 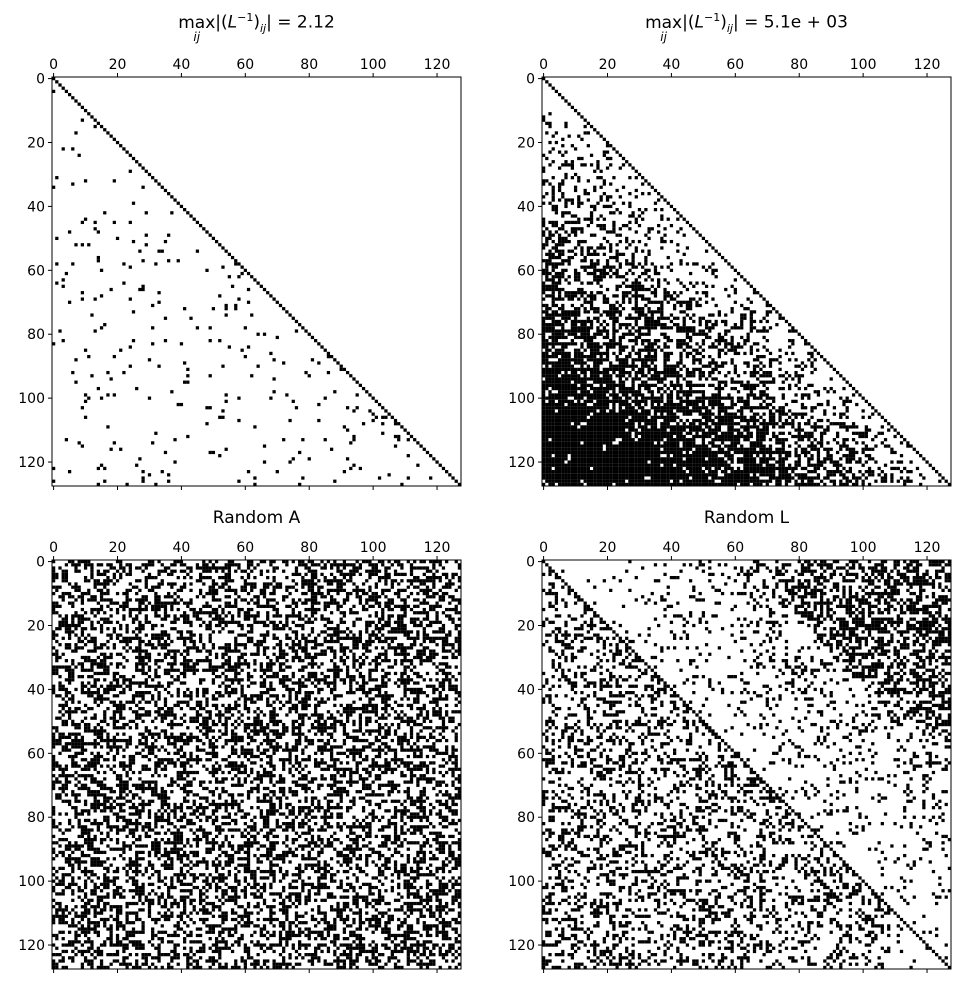 I want to click on x-tick-label: 100, so click(x=373, y=65).